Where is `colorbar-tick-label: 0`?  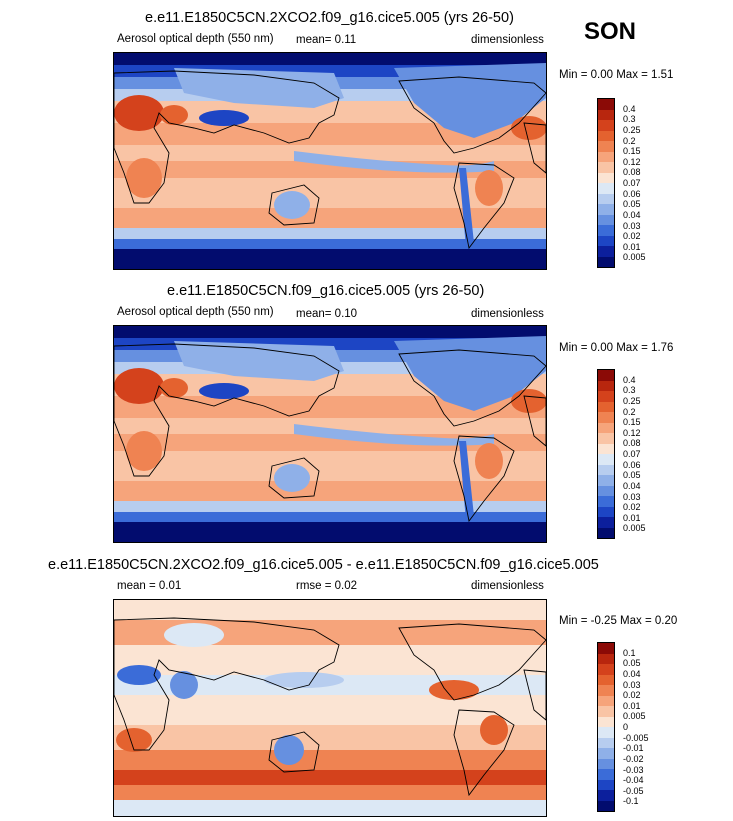
colorbar-tick-label: 0 is located at coordinates (626, 727).